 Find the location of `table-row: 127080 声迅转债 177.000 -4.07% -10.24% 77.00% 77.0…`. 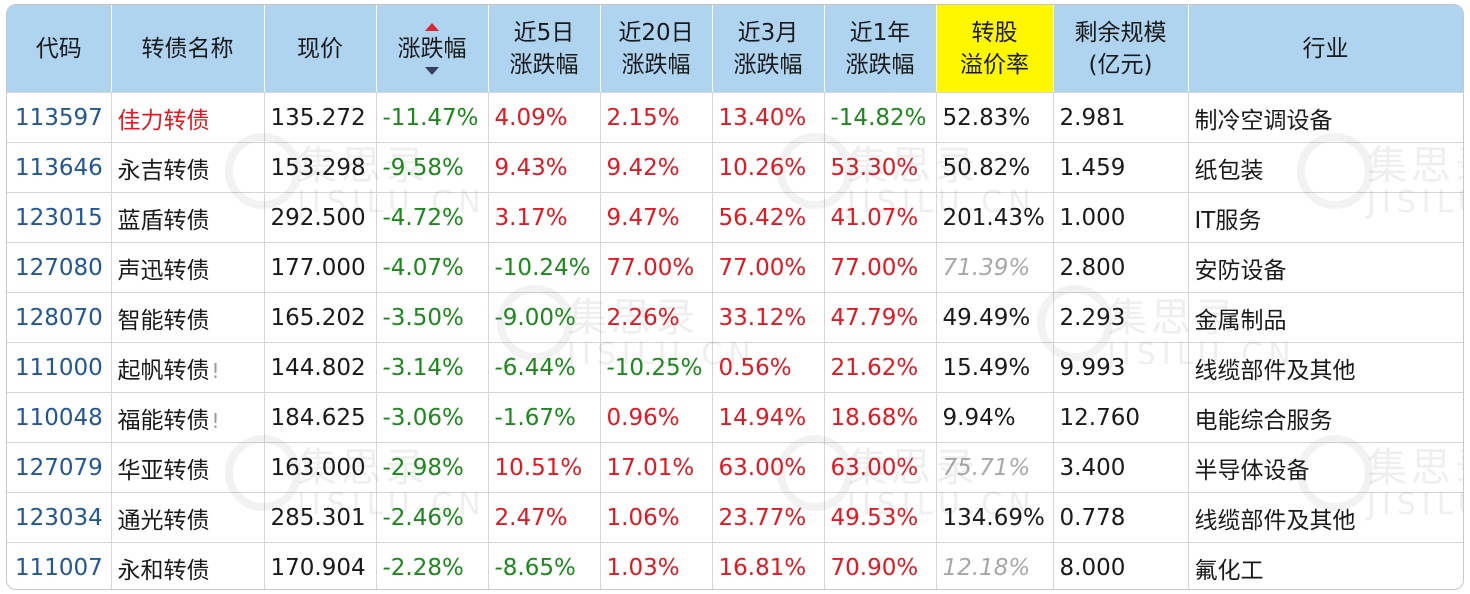

table-row: 127080 声迅转债 177.000 -4.07% -10.24% 77.00% 77.0… is located at coordinates (735, 267).